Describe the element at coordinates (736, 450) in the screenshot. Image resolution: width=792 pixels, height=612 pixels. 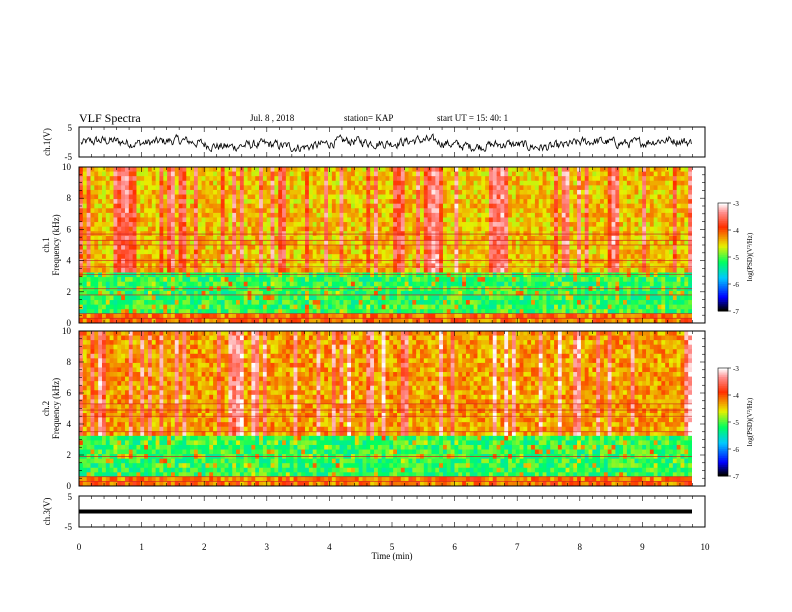
I see `ch2-colorbar-tick-neg6: -6` at that location.